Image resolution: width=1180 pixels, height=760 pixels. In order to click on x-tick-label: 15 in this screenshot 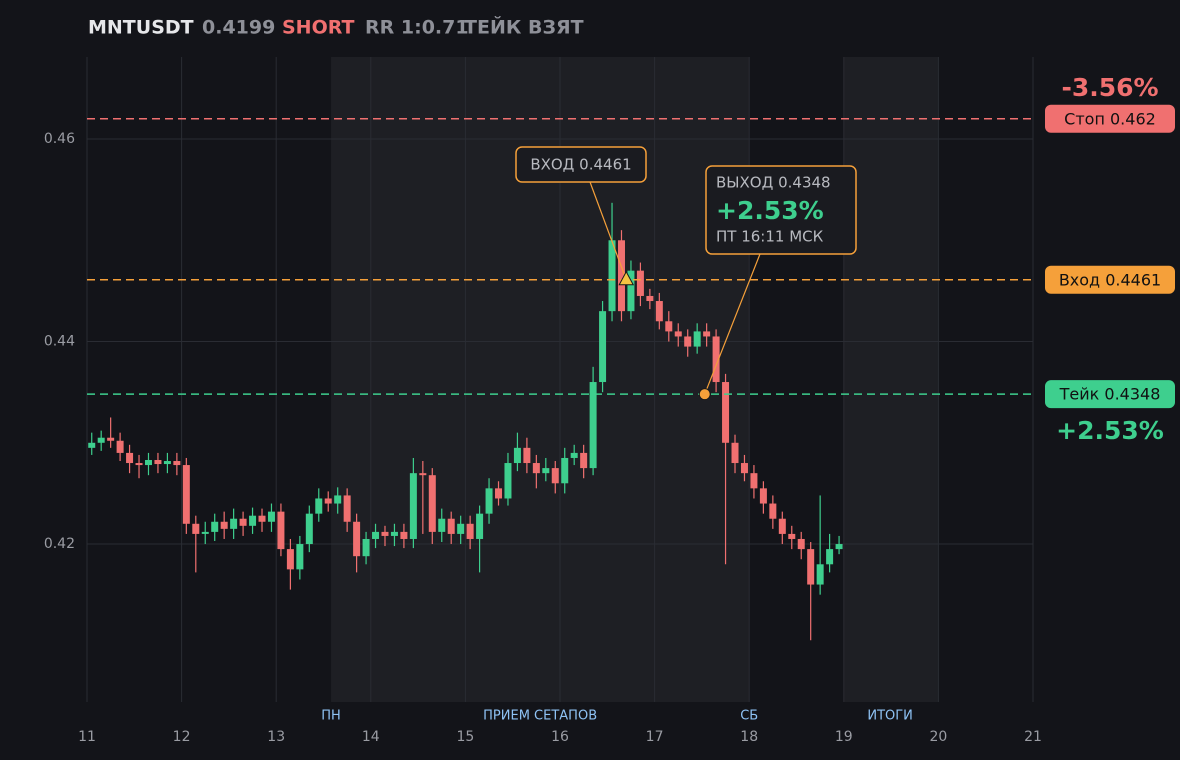, I will do `click(465, 737)`.